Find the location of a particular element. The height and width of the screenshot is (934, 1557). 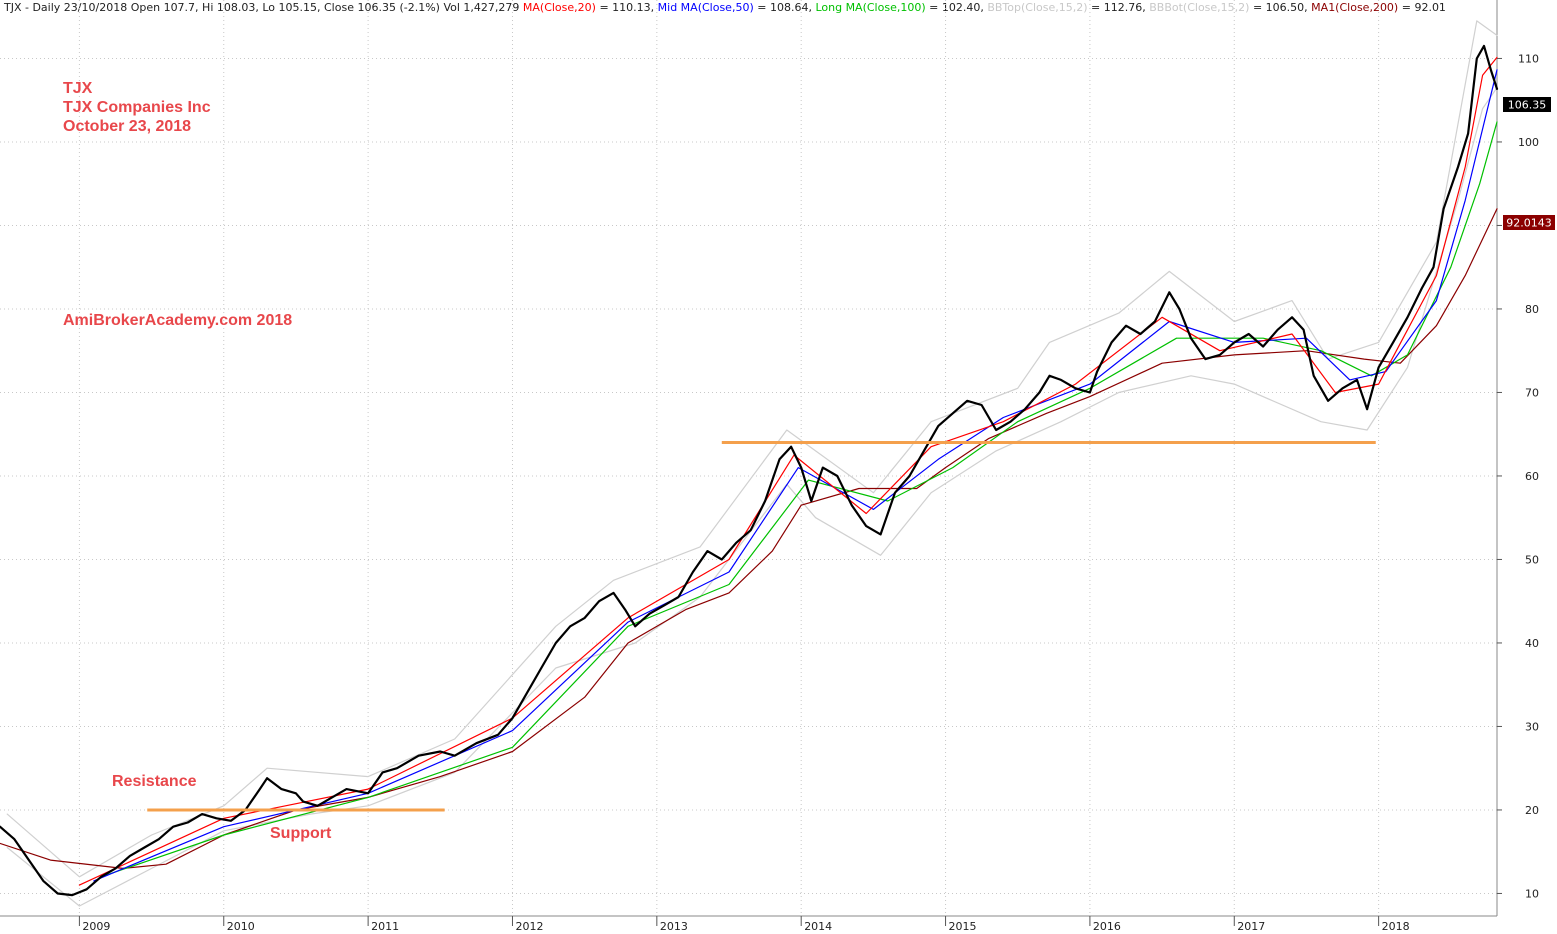

ma200-price-tag-text: 92.0143 is located at coordinates (1529, 223).